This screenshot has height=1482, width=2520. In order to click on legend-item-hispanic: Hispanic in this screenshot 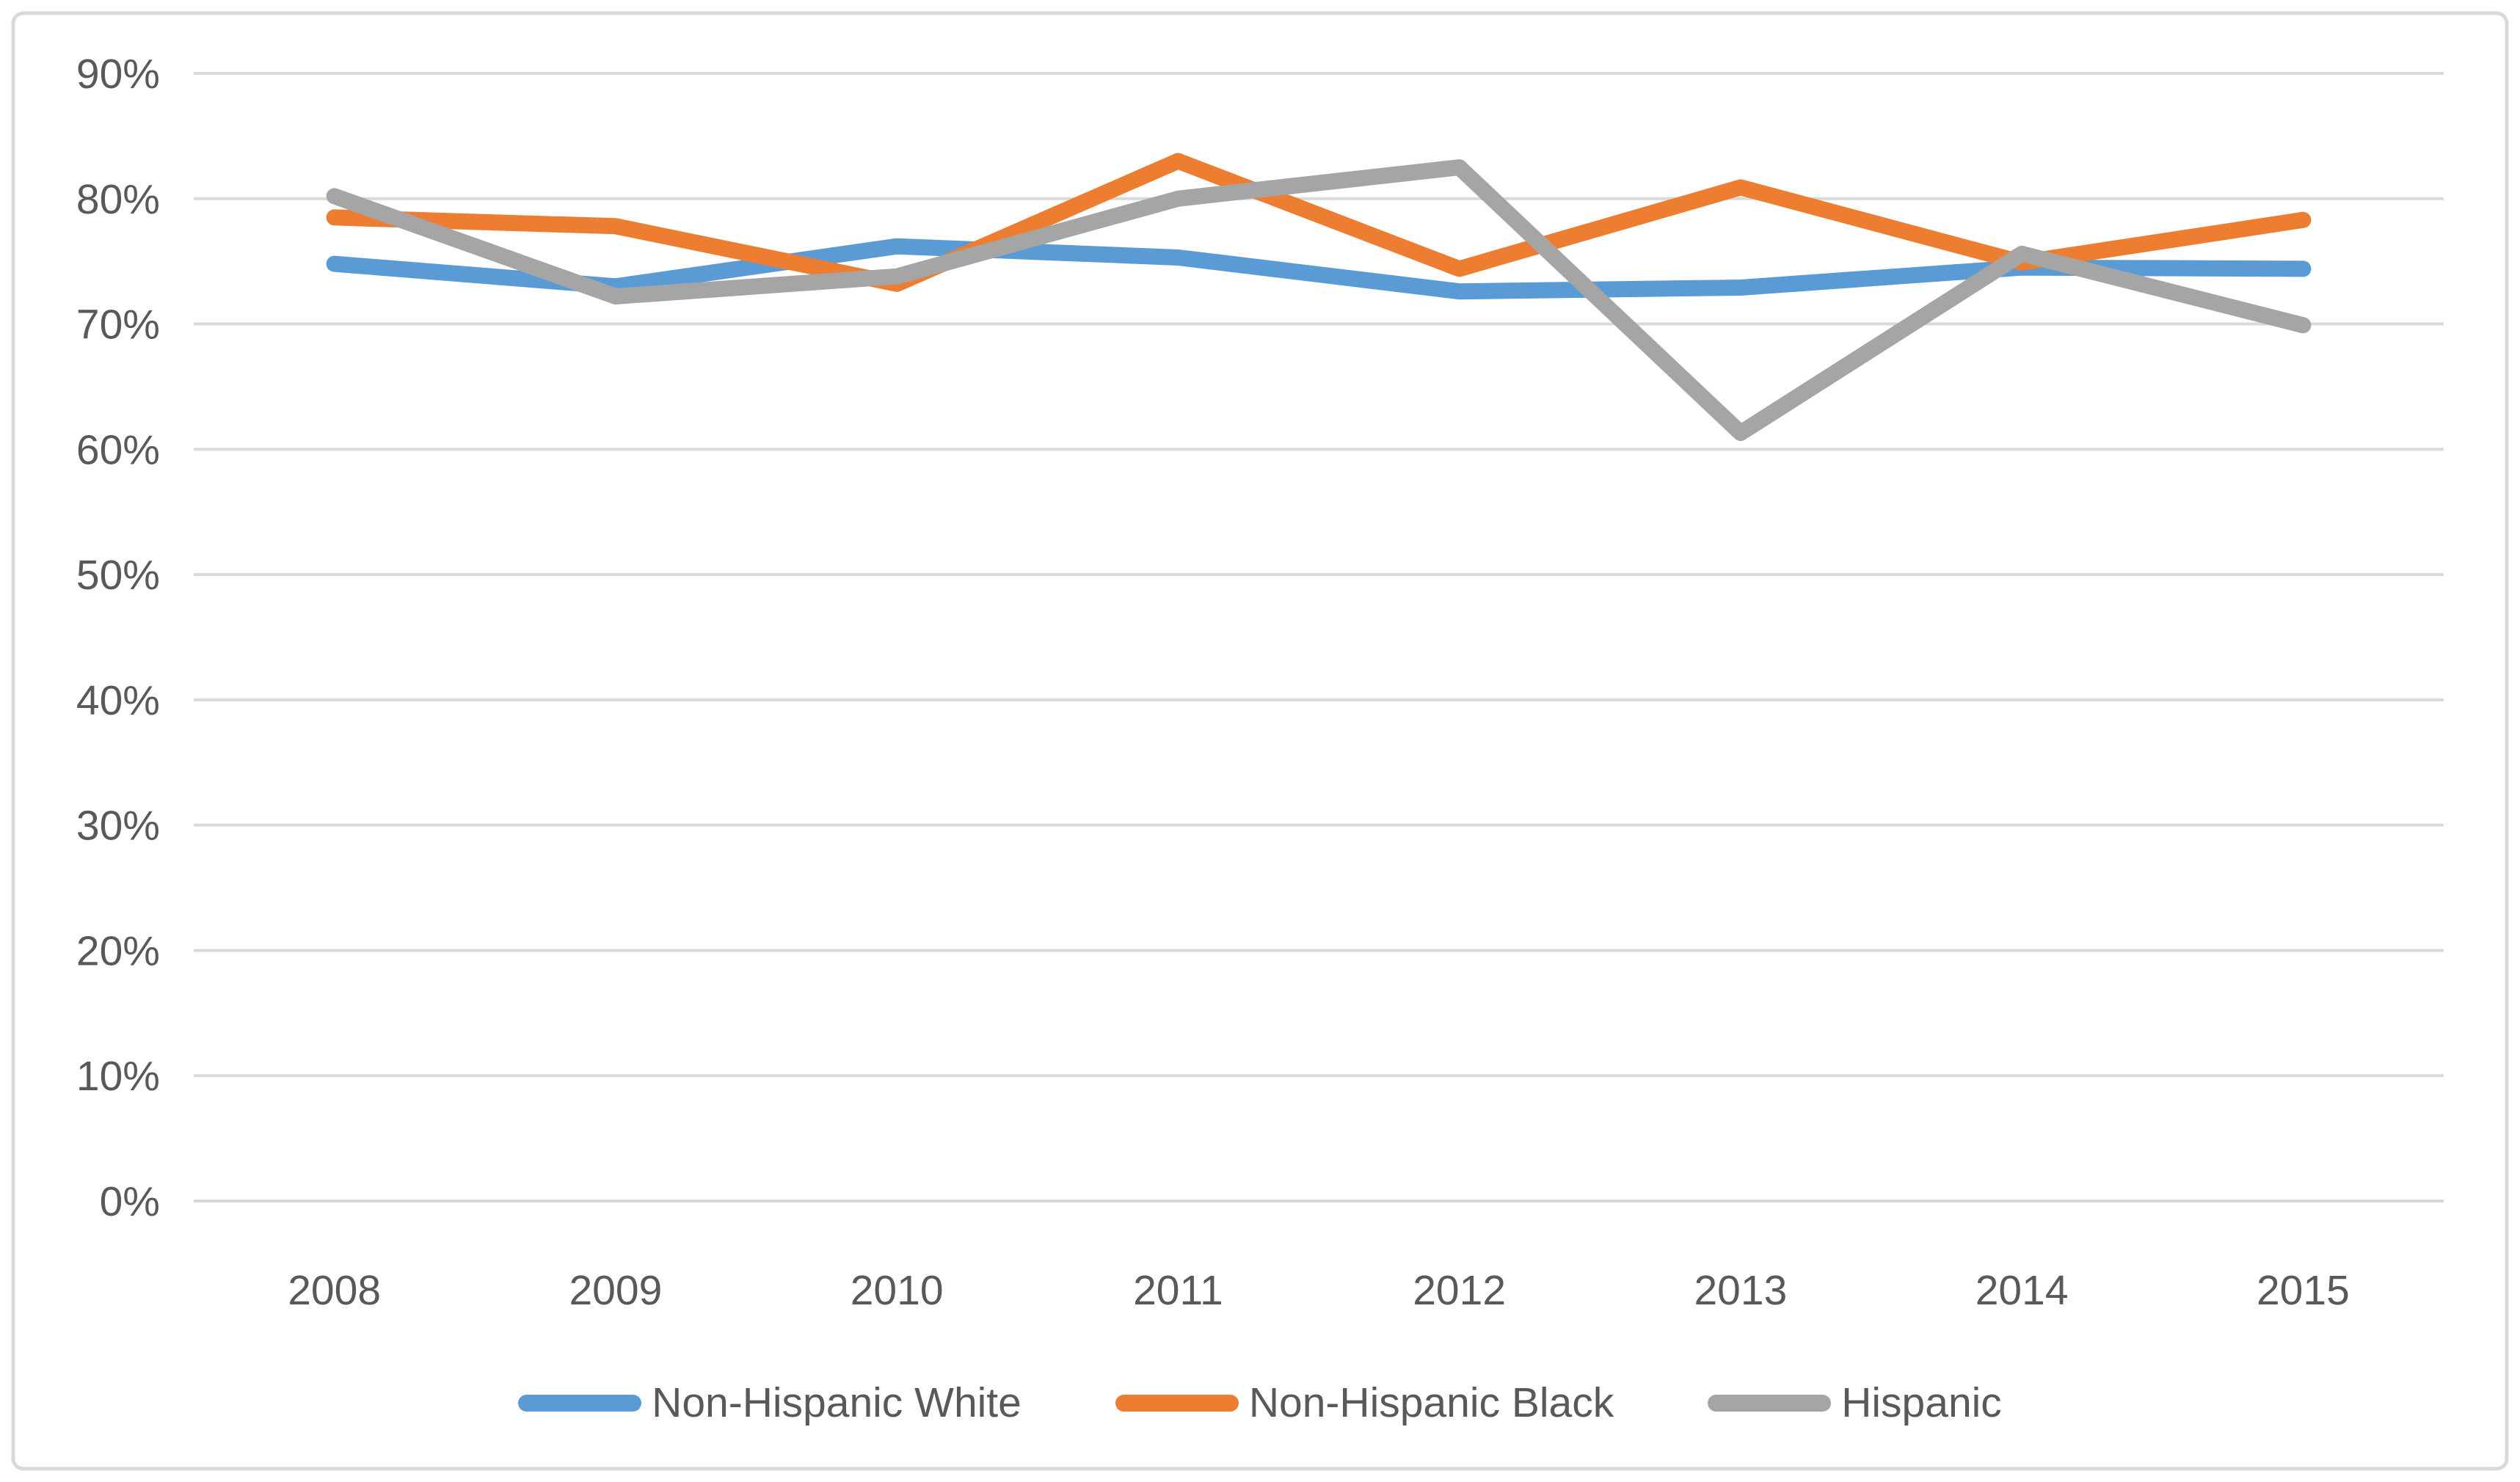, I will do `click(1855, 1402)`.